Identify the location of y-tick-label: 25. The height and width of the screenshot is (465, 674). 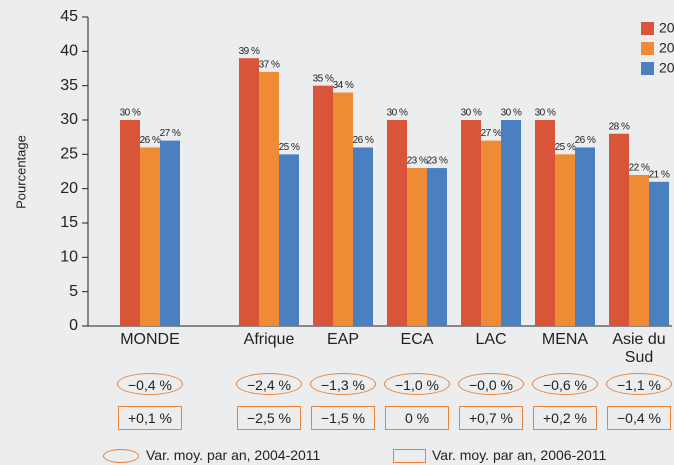
(69, 154).